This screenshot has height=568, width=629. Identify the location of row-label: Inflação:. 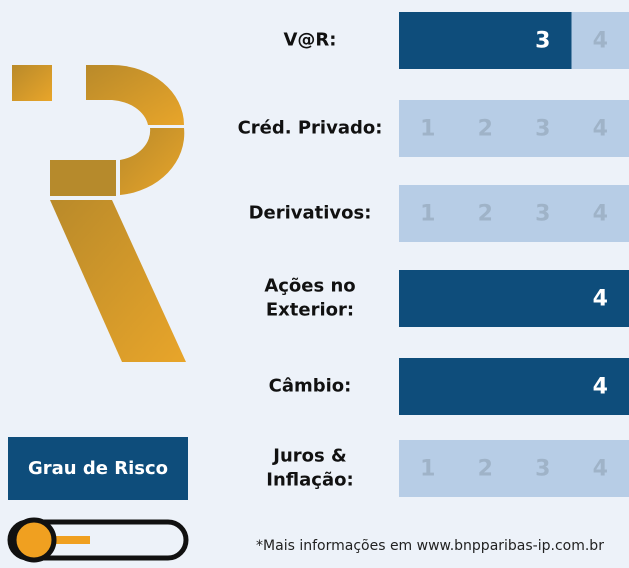
(309, 480).